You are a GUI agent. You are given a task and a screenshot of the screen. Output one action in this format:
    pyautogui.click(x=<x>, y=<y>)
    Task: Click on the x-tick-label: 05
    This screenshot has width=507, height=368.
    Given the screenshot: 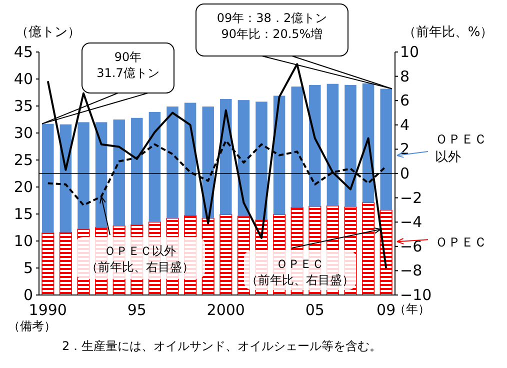 What is the action you would take?
    pyautogui.click(x=314, y=310)
    